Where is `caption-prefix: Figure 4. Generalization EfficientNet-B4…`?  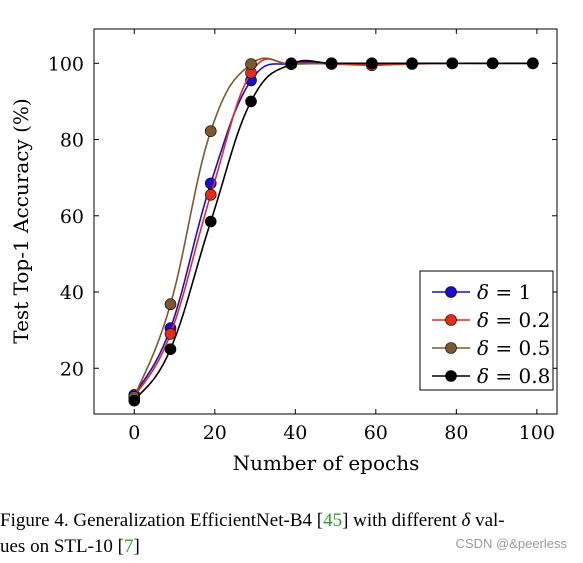
caption-prefix: Figure 4. Generalization EfficientNet-B4… is located at coordinates (162, 520).